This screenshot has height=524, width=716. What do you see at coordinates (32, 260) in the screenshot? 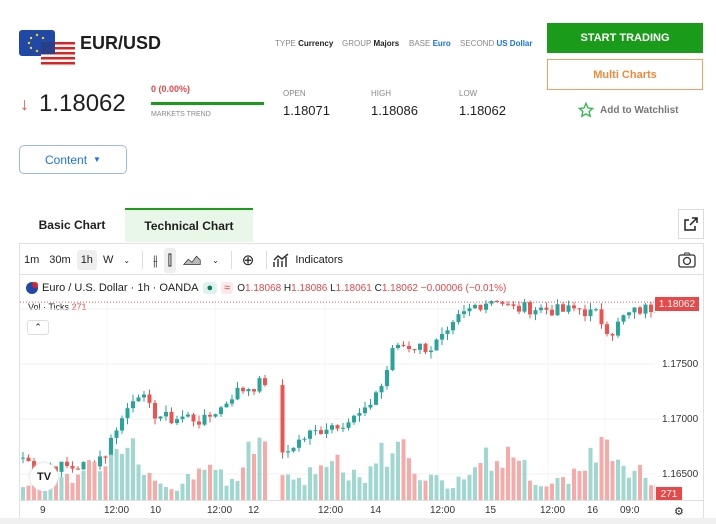
I see `interval-1m: 1m` at bounding box center [32, 260].